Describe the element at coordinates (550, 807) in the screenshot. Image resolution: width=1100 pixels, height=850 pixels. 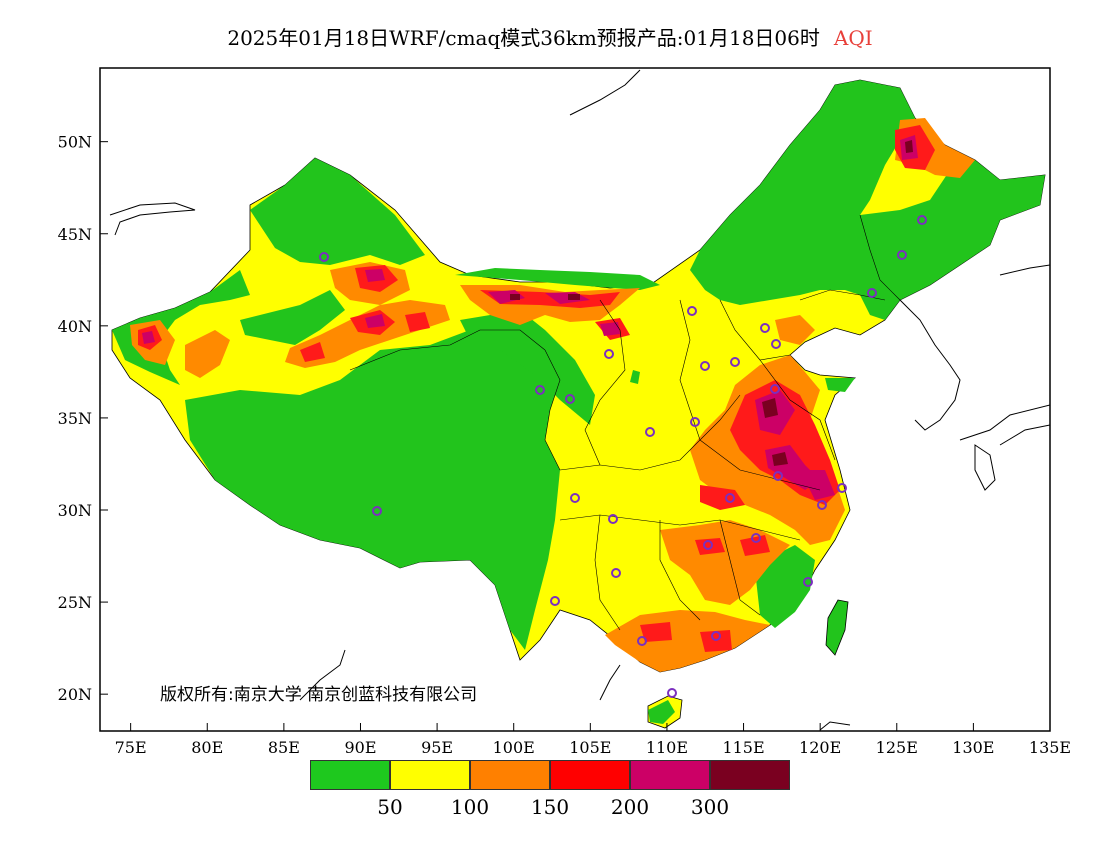
I see `legend-label: 150` at that location.